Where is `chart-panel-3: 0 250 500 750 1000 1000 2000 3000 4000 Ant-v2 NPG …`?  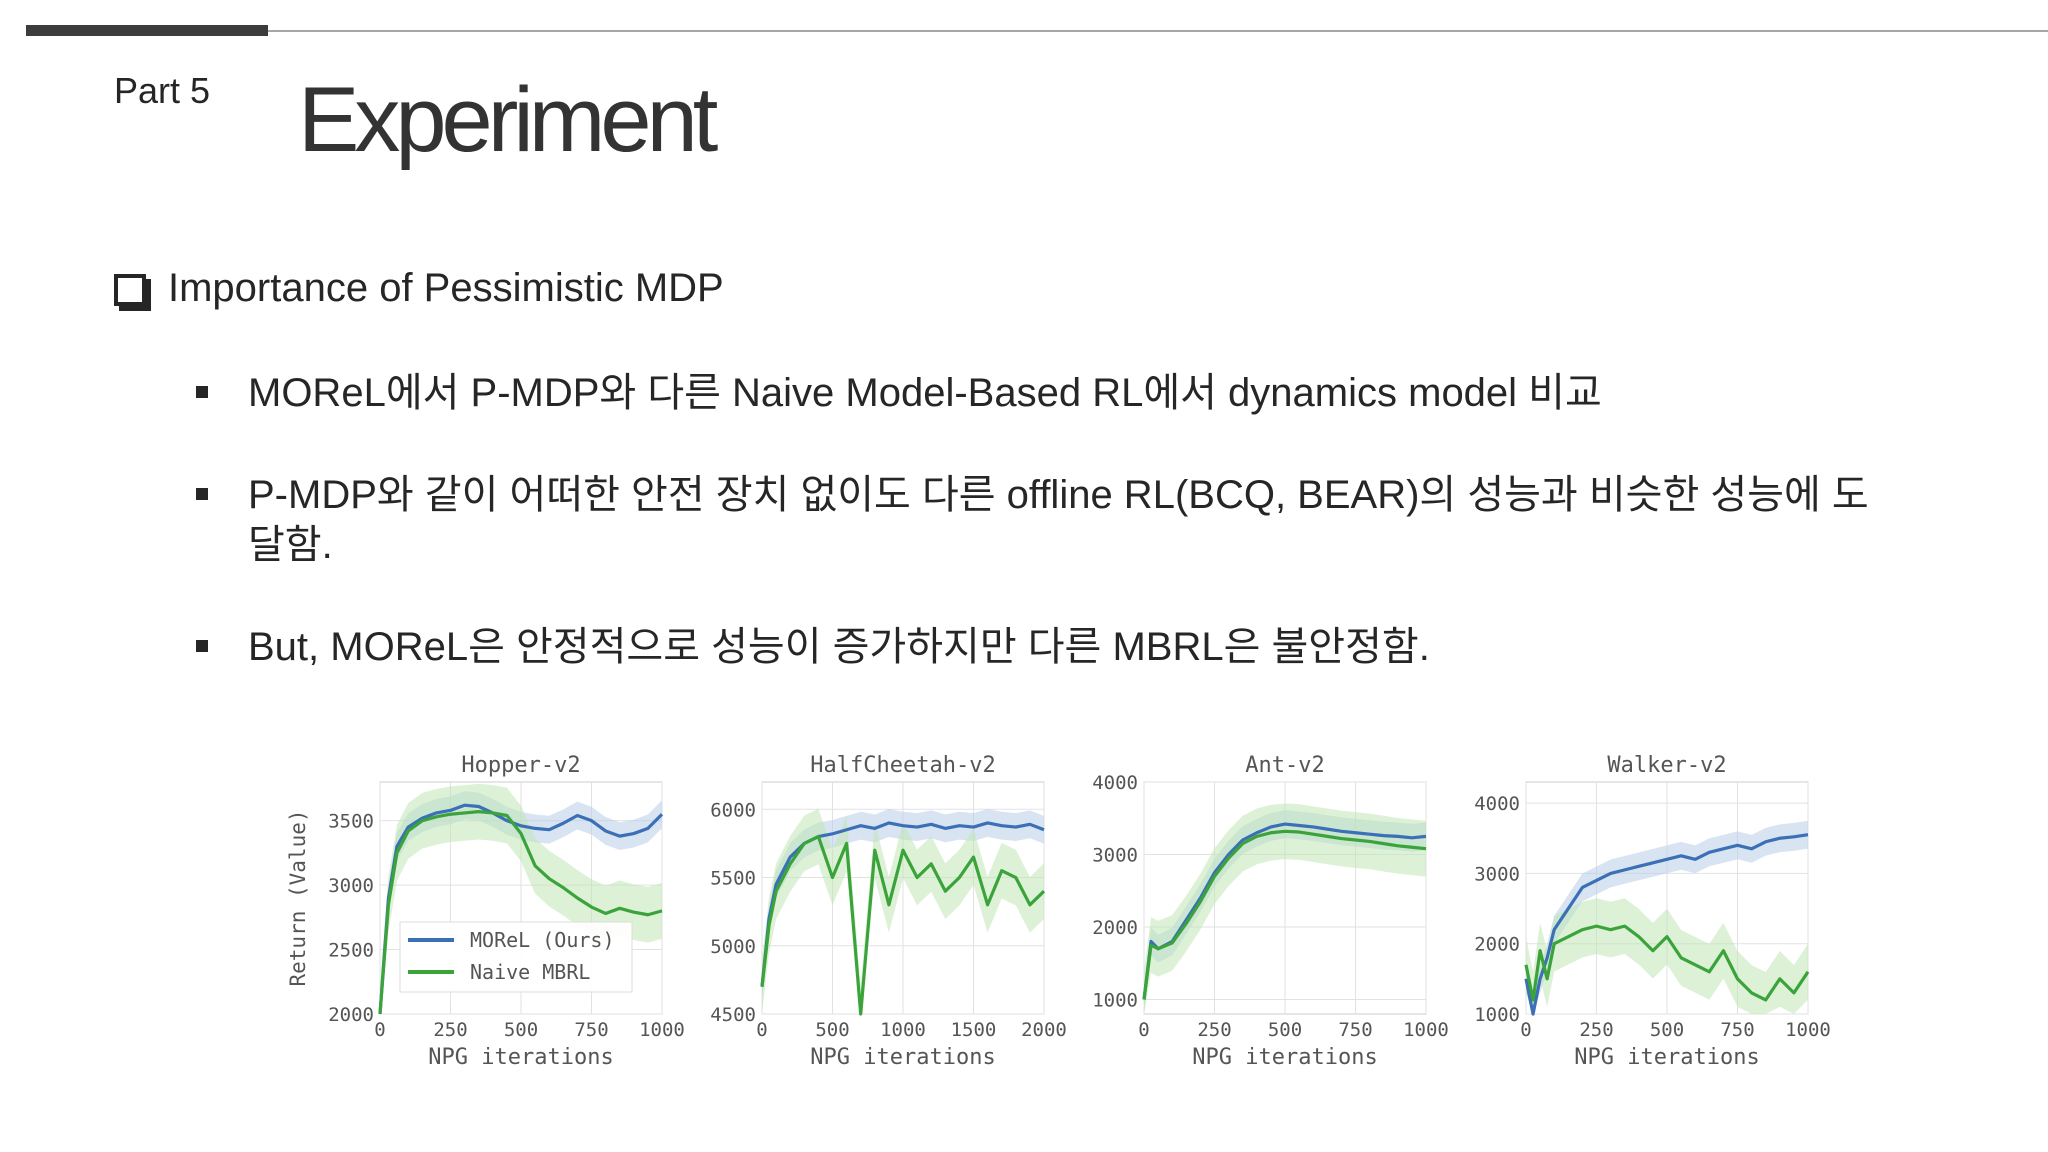
chart-panel-3: 0 250 500 750 1000 1000 2000 3000 4000 Ant-v2 NPG … is located at coordinates (1270, 911).